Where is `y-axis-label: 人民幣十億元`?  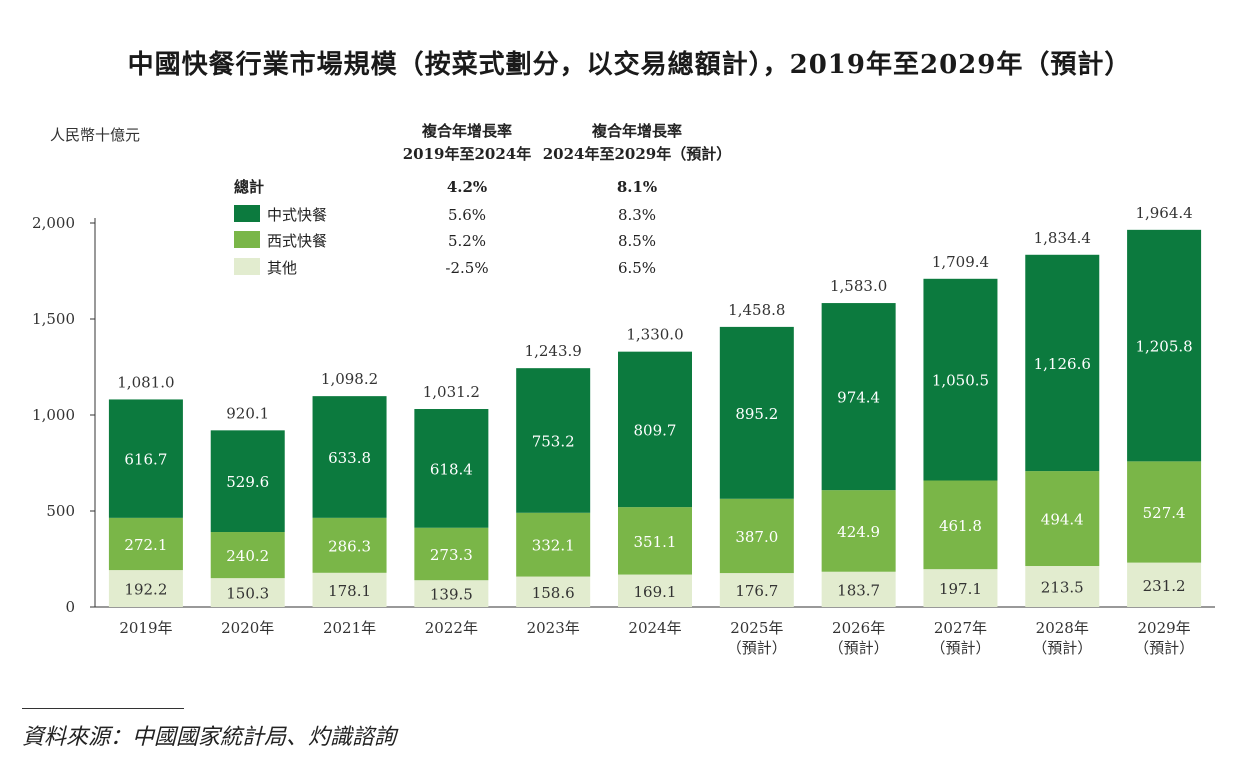
y-axis-label: 人民幣十億元 is located at coordinates (95, 135).